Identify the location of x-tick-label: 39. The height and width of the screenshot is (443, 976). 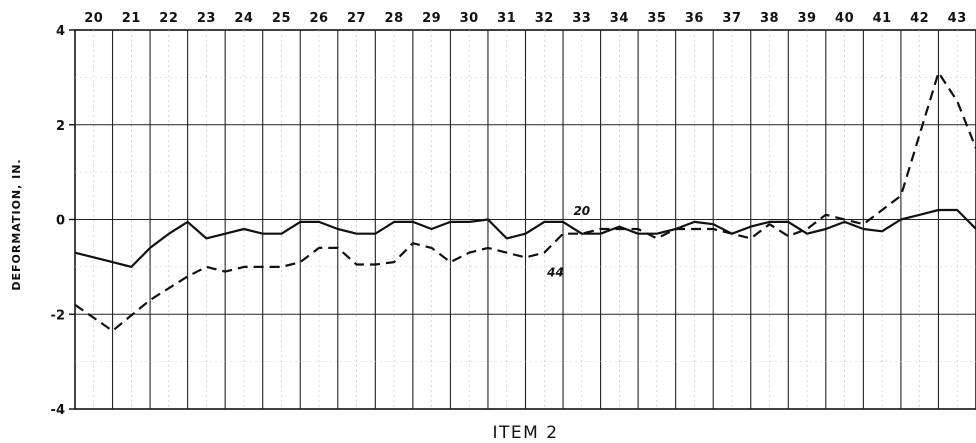
(807, 18).